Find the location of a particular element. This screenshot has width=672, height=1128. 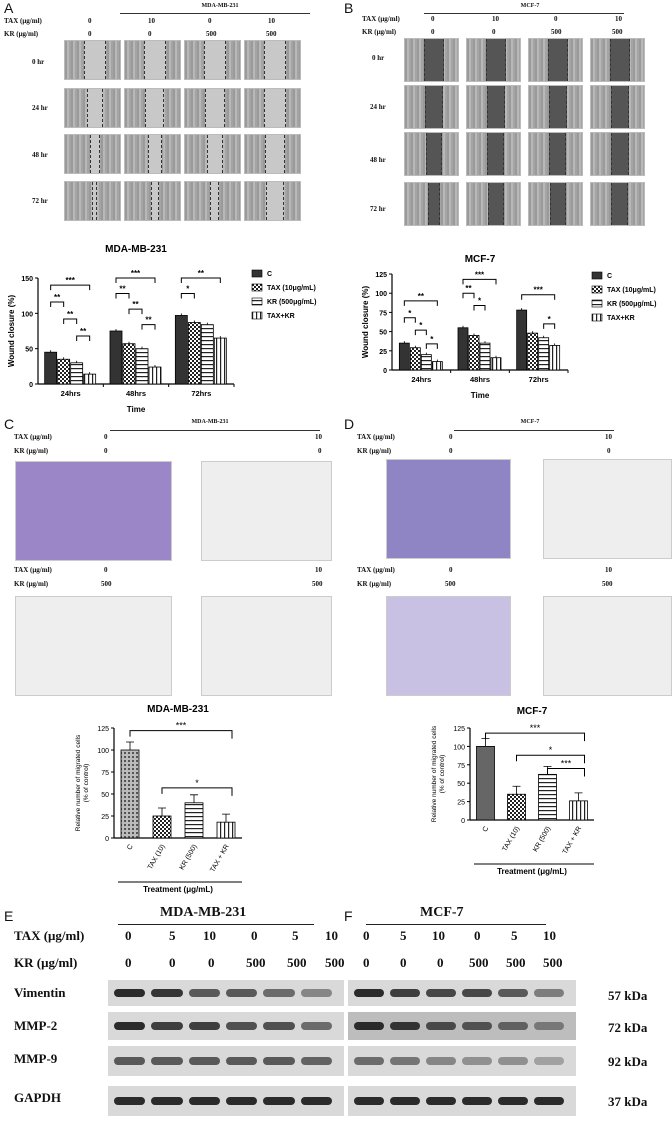

blot-strip-0-f is located at coordinates (462, 993).